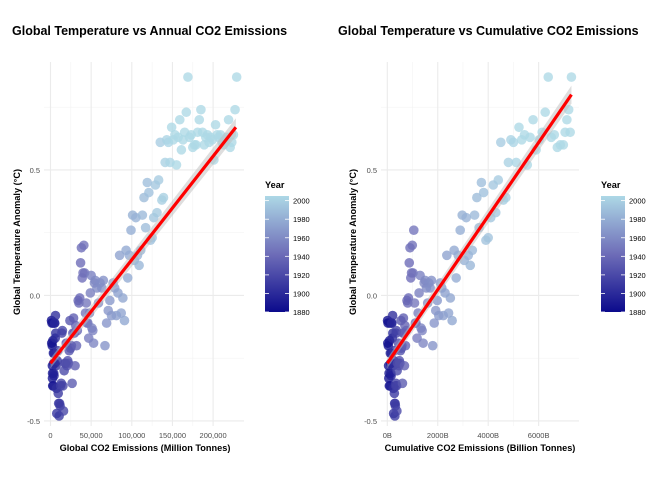  I want to click on x-tick-label: 6000B, so click(539, 435).